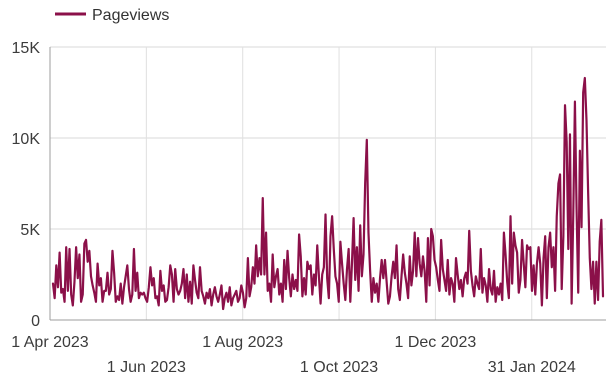 This screenshot has width=608, height=379. What do you see at coordinates (339, 367) in the screenshot?
I see `x-tick-label: 1 Oct 2023` at bounding box center [339, 367].